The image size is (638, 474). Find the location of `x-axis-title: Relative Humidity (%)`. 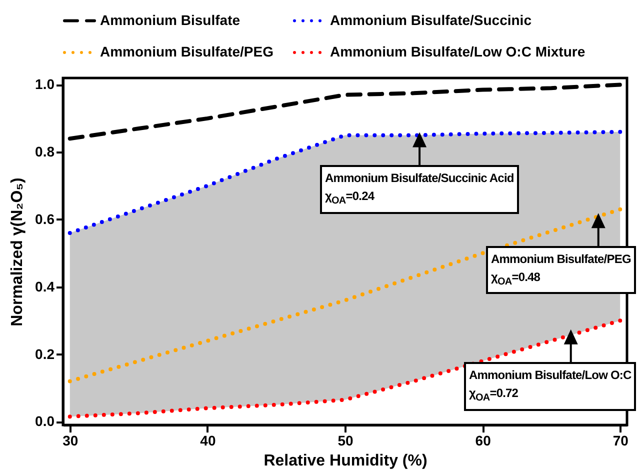

x-axis-title: Relative Humidity (%) is located at coordinates (346, 461).